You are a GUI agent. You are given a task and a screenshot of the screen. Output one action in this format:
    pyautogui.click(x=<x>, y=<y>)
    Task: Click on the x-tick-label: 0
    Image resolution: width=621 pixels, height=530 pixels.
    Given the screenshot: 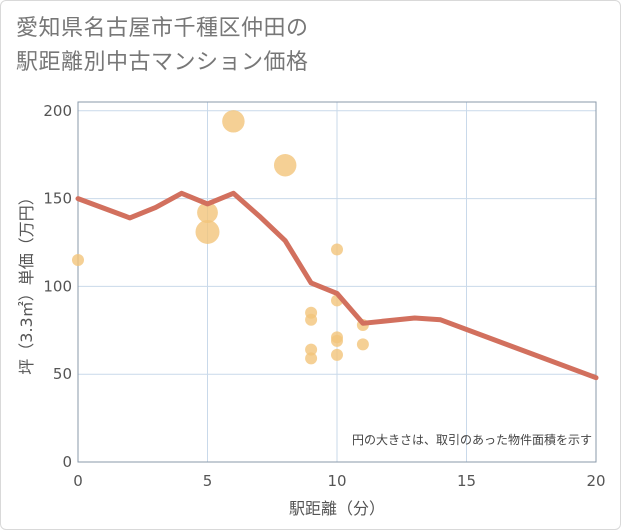 What is the action you would take?
    pyautogui.click(x=78, y=481)
    